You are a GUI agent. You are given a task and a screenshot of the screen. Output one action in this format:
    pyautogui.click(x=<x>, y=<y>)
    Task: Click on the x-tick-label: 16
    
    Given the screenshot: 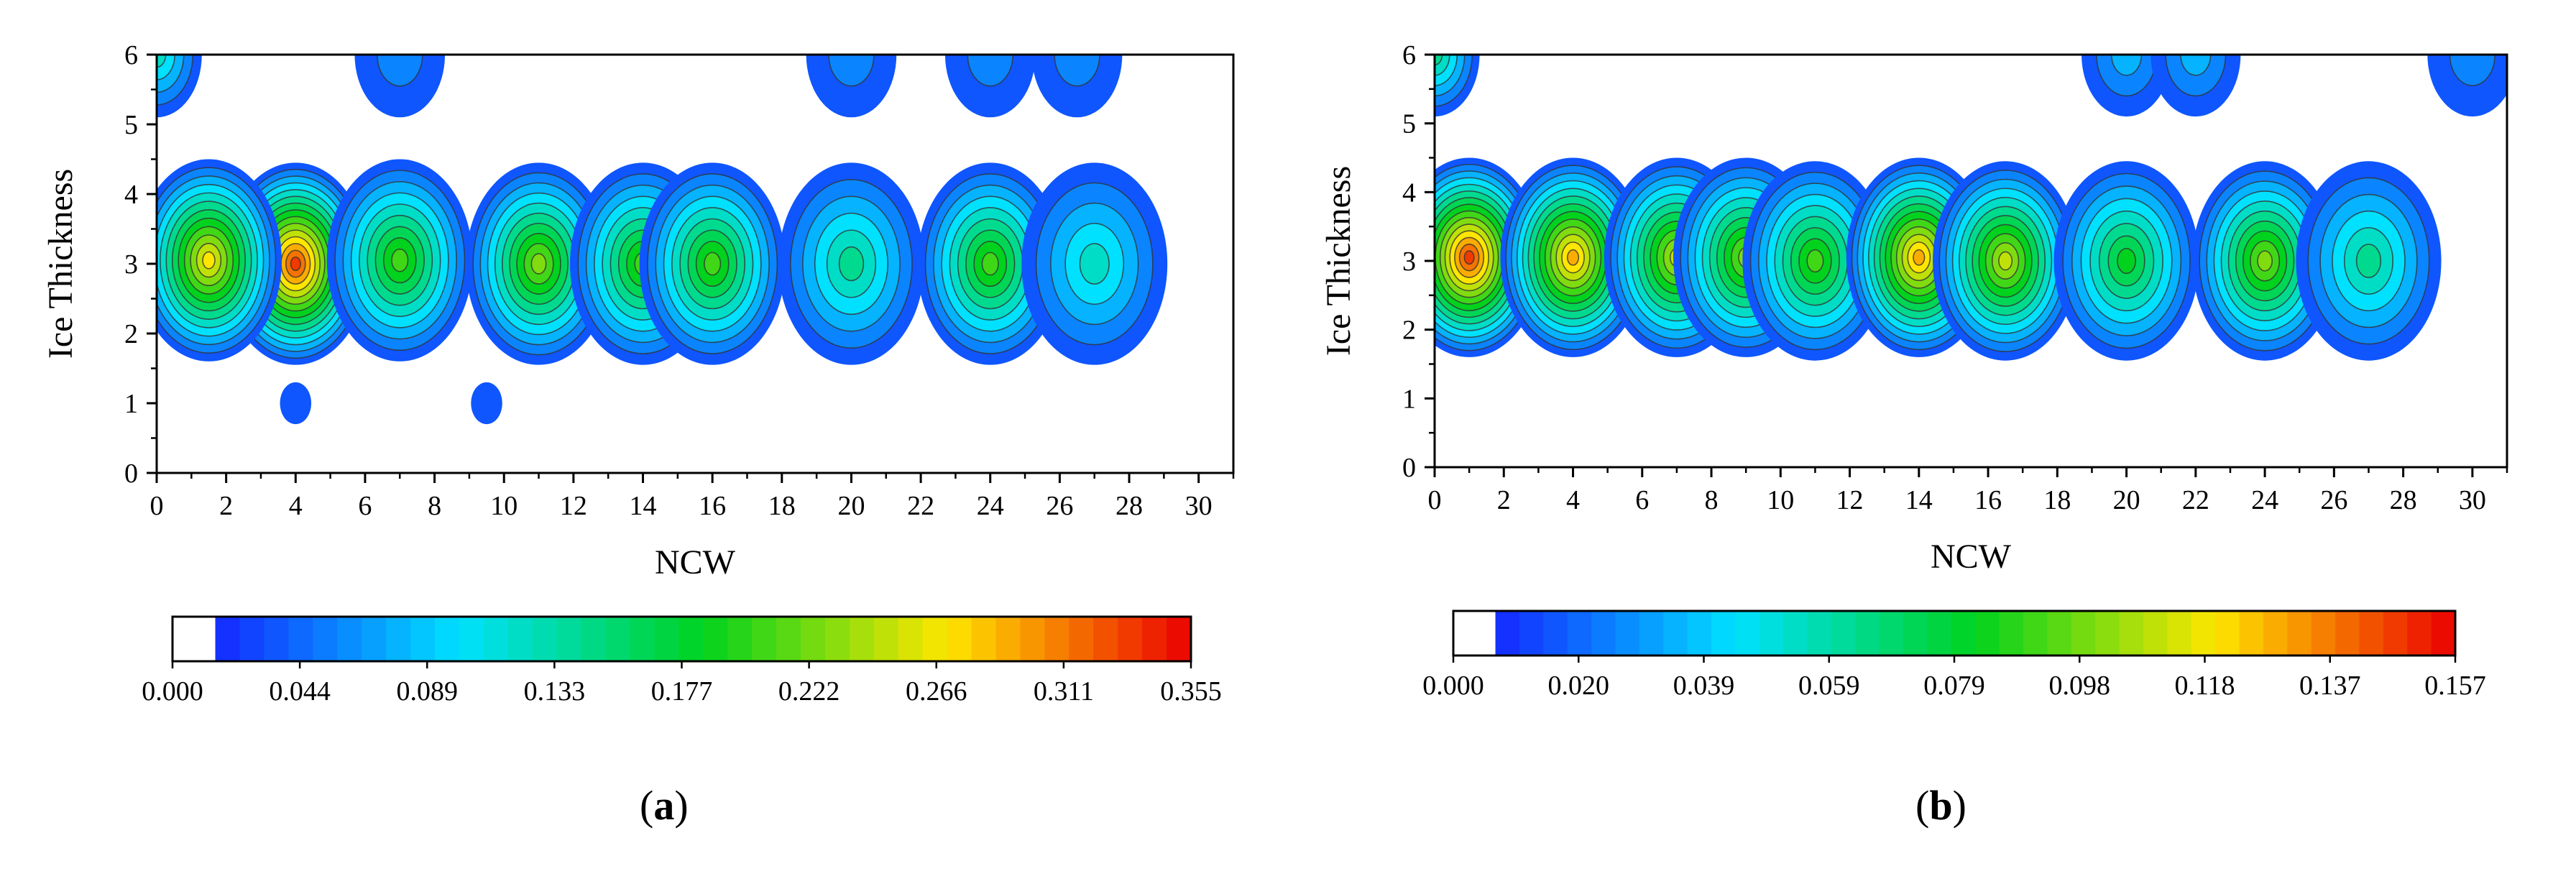 What is the action you would take?
    pyautogui.click(x=1988, y=500)
    